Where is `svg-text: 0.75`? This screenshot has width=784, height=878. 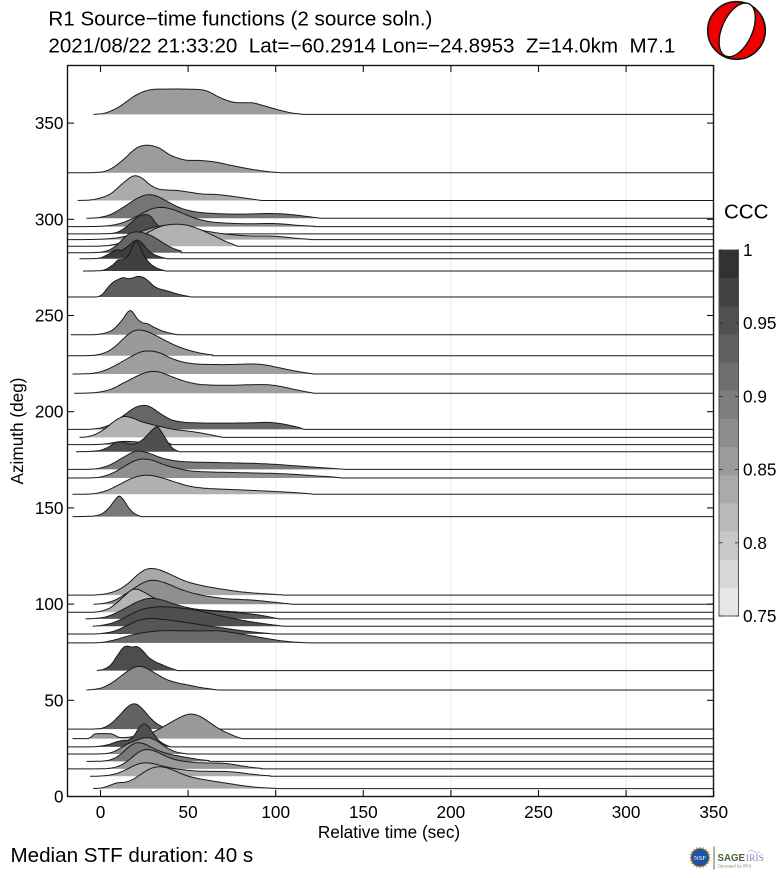
svg-text: 0.75 is located at coordinates (759, 616).